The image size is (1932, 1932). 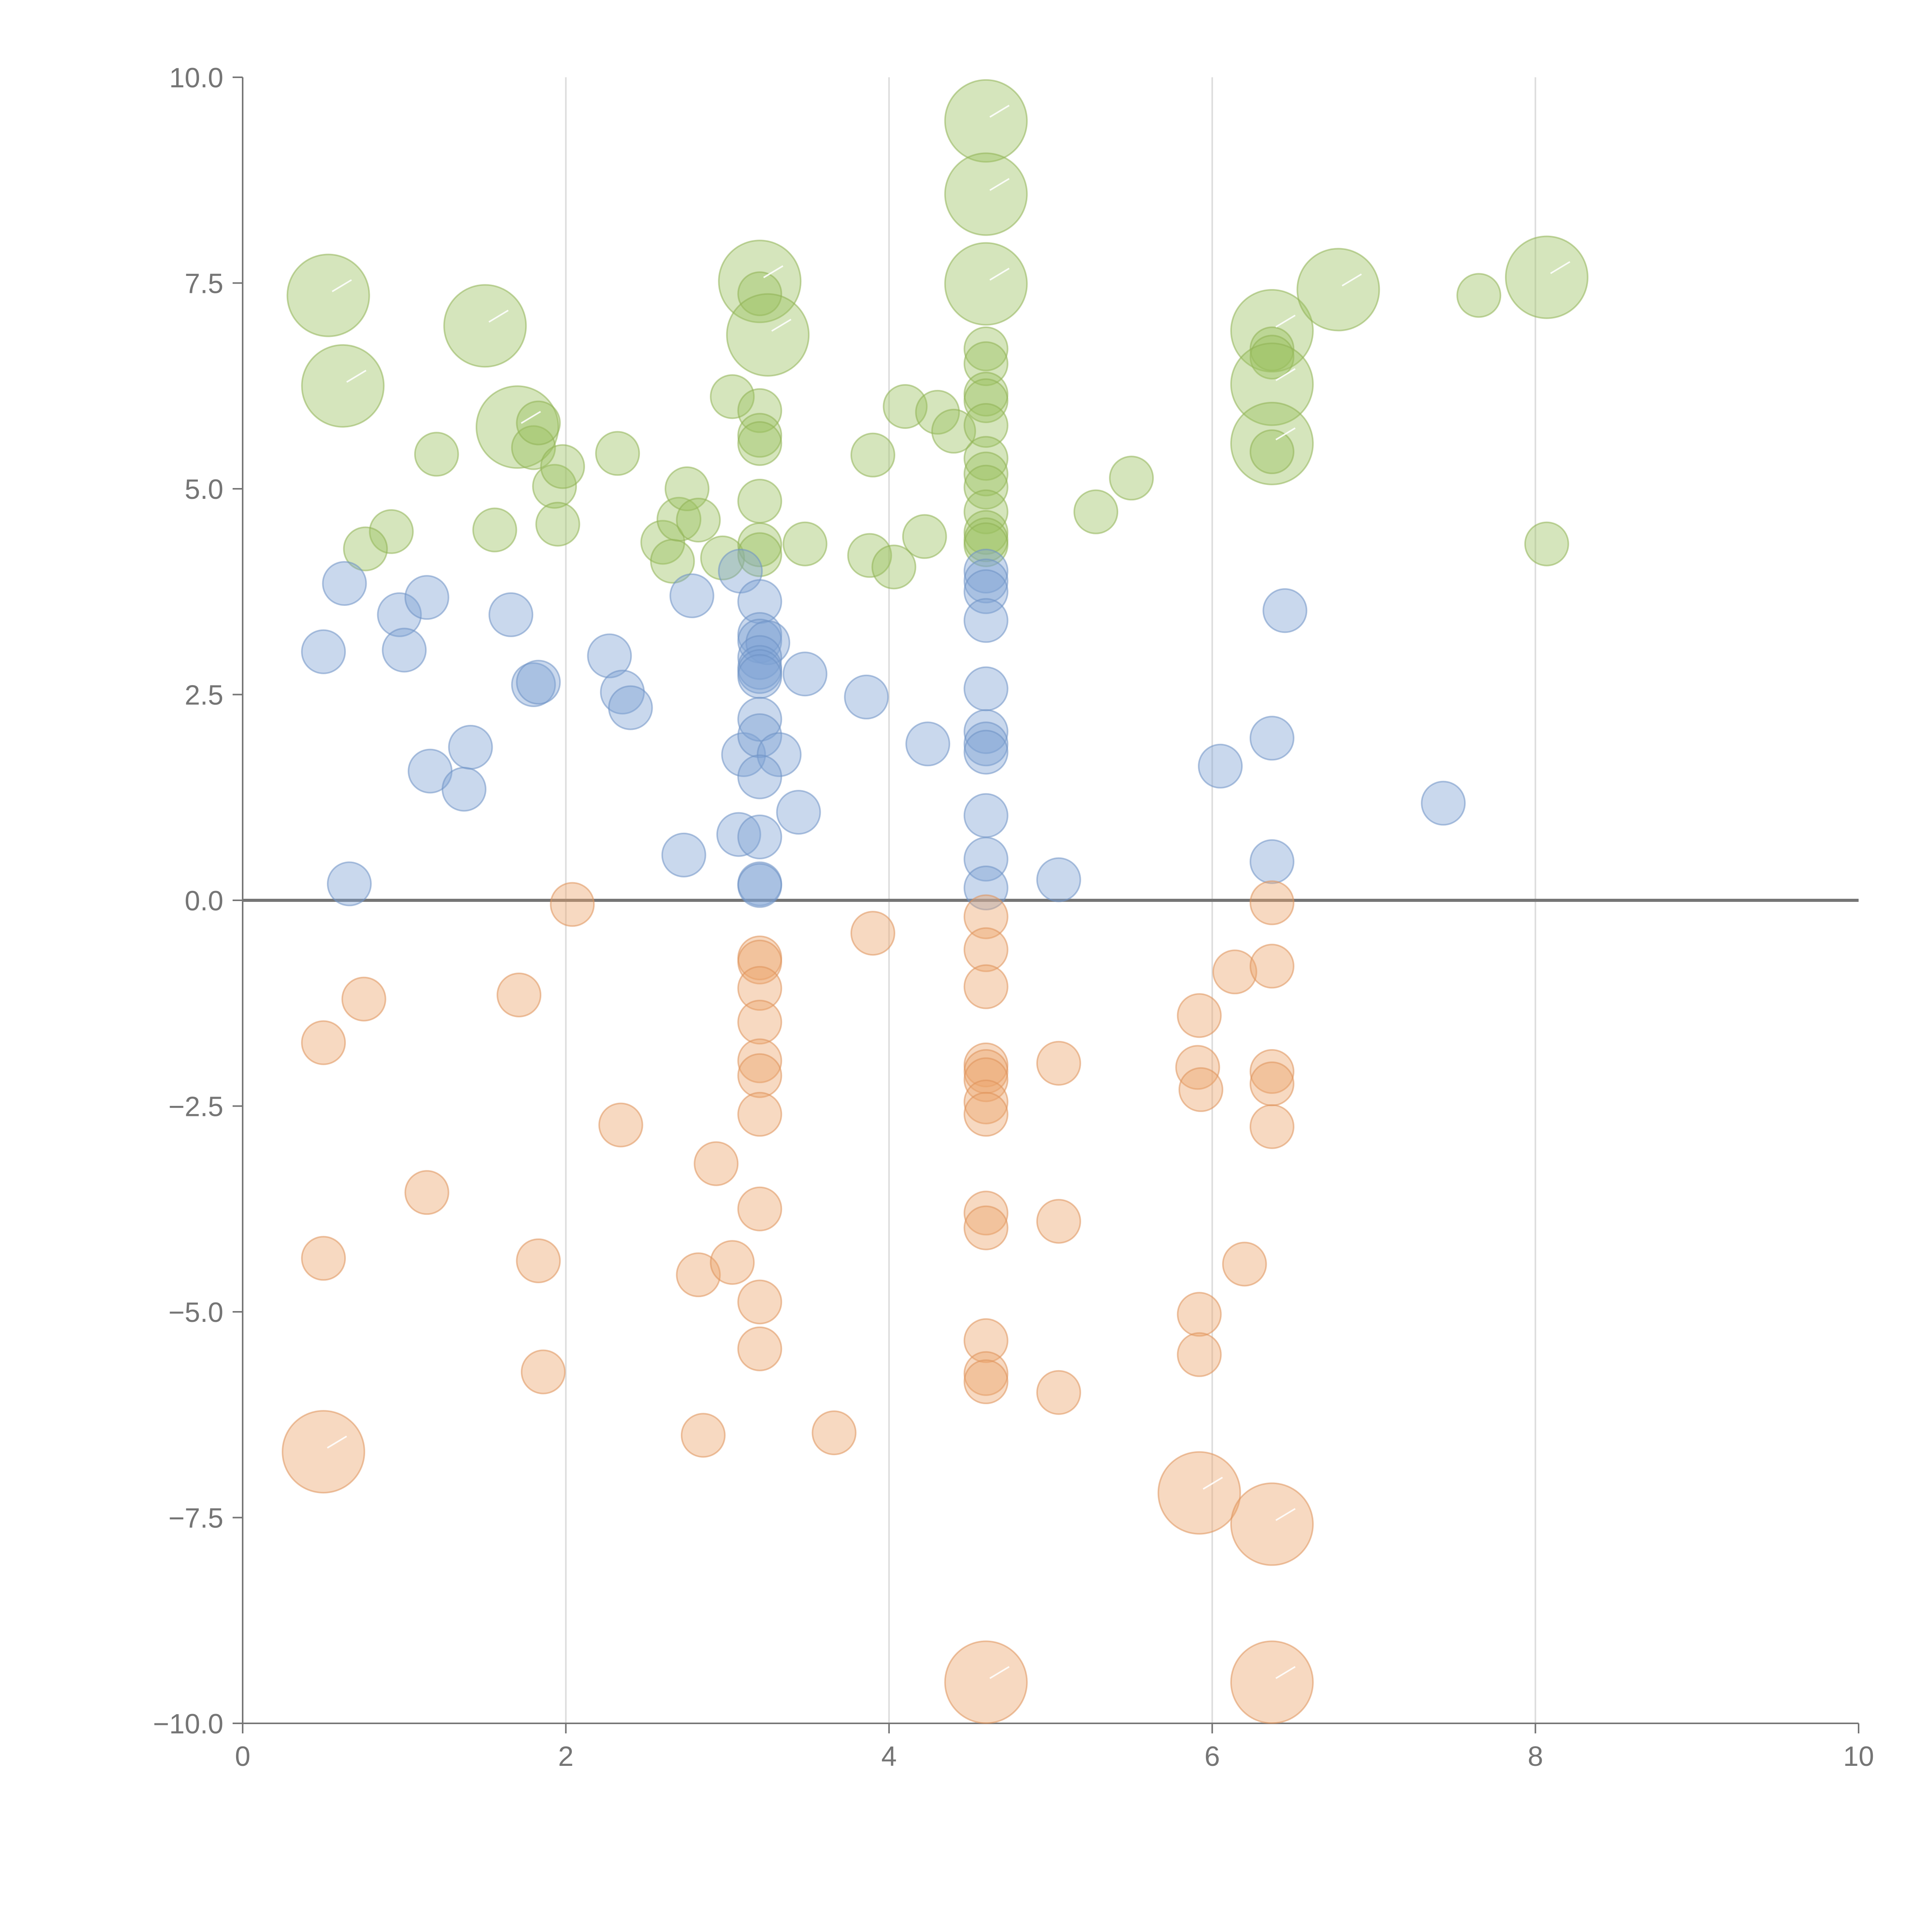 What do you see at coordinates (204, 695) in the screenshot?
I see `y-tick-label: 2.5` at bounding box center [204, 695].